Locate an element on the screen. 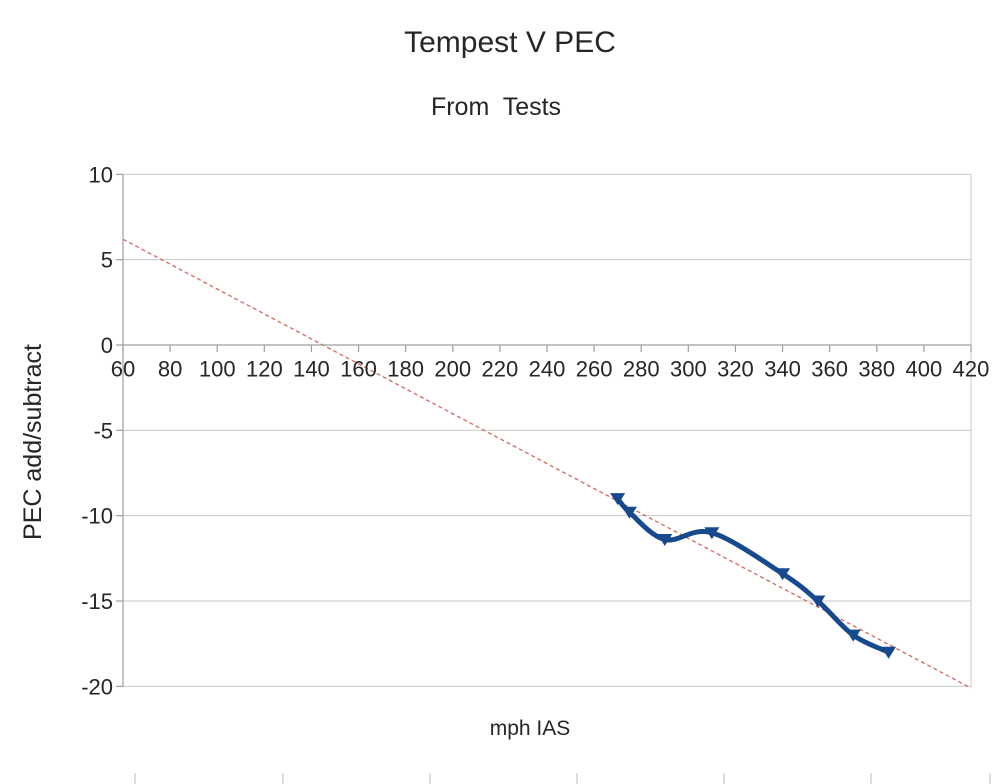  x-tick-label: 180 is located at coordinates (405, 369).